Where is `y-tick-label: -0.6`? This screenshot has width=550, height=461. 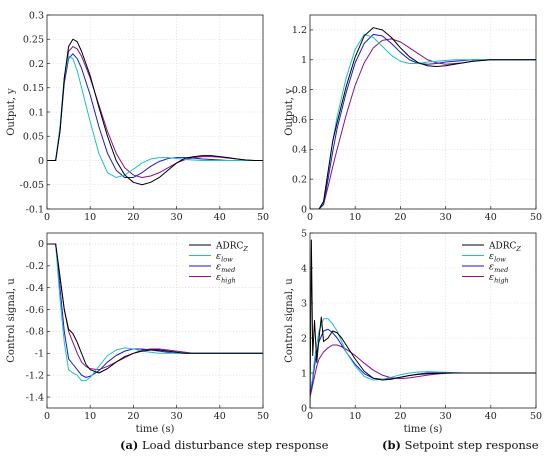
y-tick-label: -0.6 is located at coordinates (35, 310).